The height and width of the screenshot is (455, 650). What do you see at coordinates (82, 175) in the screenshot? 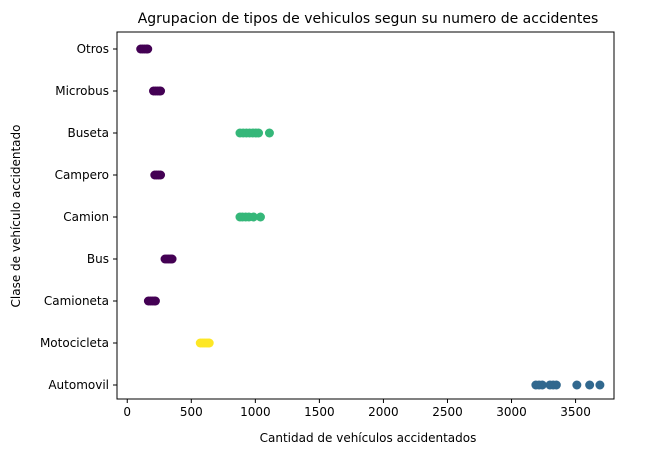
I see `y-tick-label: Campero` at bounding box center [82, 175].